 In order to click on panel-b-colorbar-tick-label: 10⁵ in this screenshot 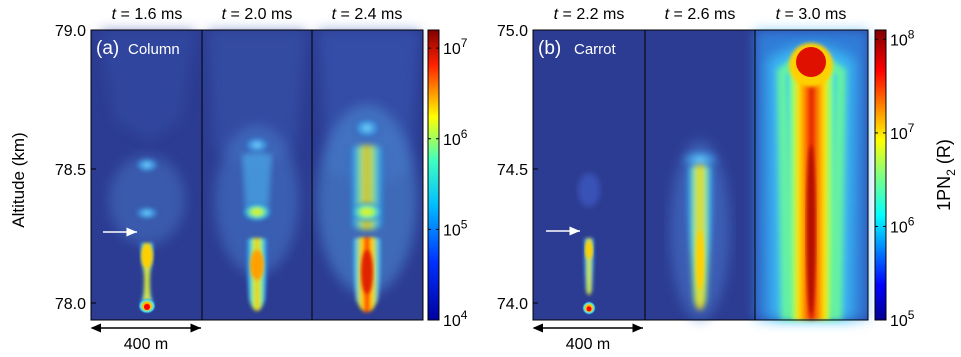, I will do `click(902, 319)`.